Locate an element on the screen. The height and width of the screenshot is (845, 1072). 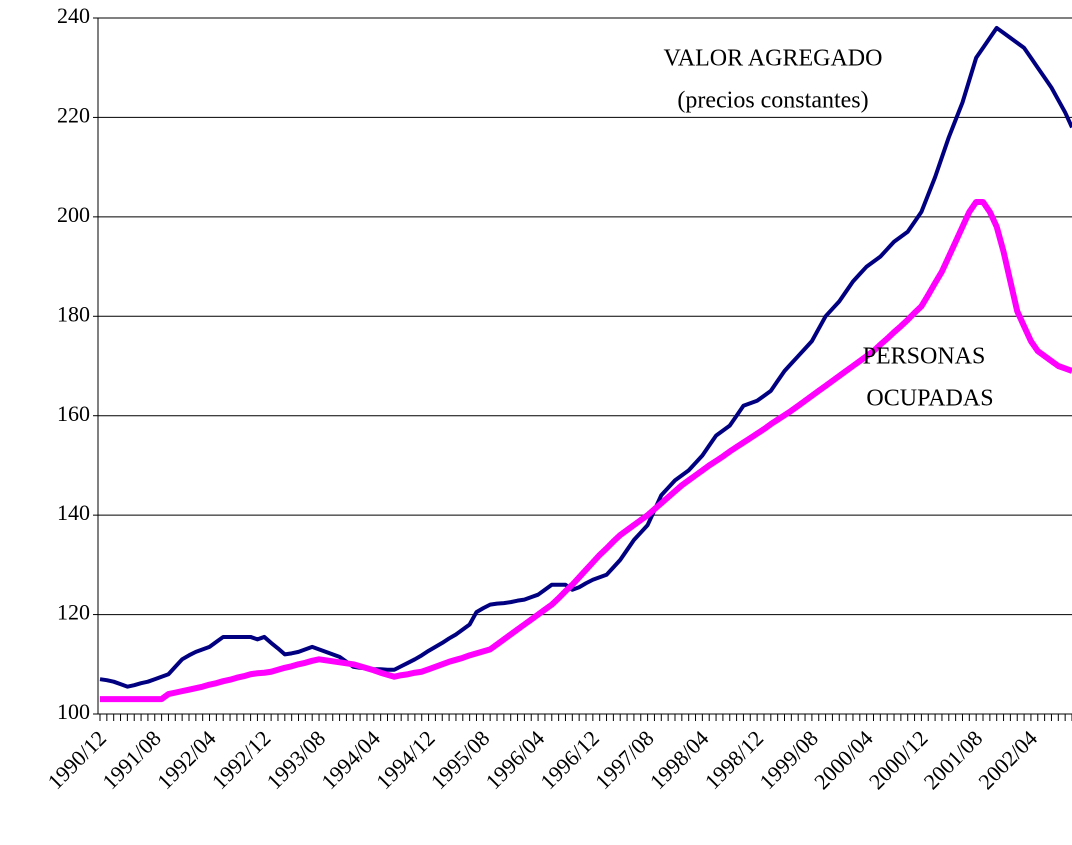
x-tick-label: 1994/04 is located at coordinates (350, 759).